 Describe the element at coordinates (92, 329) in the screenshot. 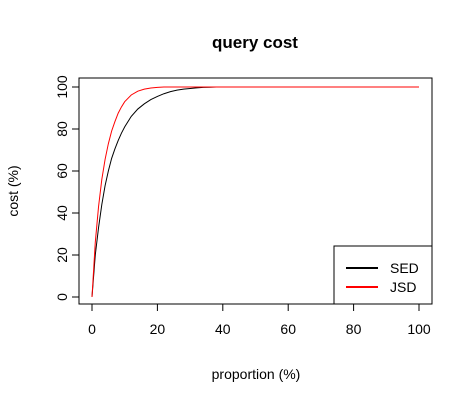

I see `x-tick-label: 0` at that location.